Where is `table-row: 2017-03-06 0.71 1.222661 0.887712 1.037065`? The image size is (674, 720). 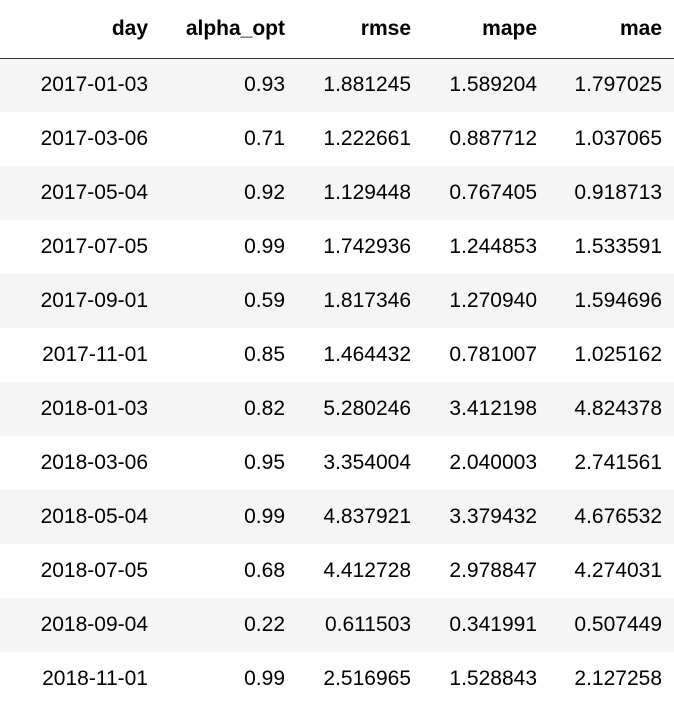
table-row: 2017-03-06 0.71 1.222661 0.887712 1.037065 is located at coordinates (337, 139).